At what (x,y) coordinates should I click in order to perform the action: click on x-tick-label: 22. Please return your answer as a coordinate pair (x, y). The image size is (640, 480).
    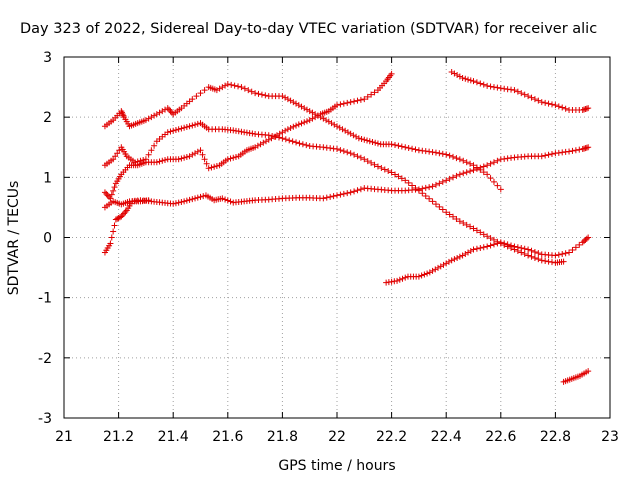
    Looking at the image, I should click on (337, 437).